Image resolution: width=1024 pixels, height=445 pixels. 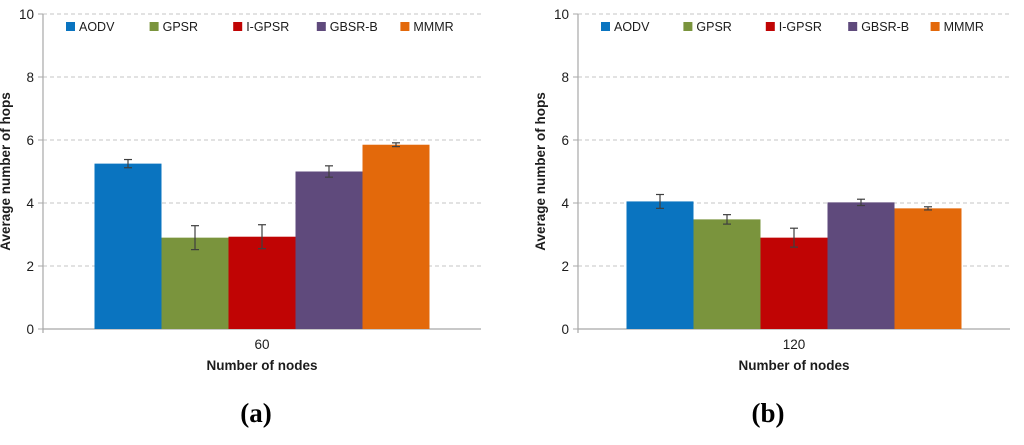 What do you see at coordinates (256, 413) in the screenshot?
I see `panel-caption-a: (a)` at bounding box center [256, 413].